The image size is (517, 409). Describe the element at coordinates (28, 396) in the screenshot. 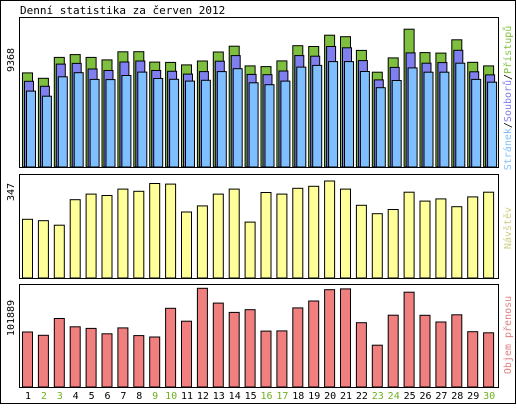

I see `day-label-1: 1` at that location.